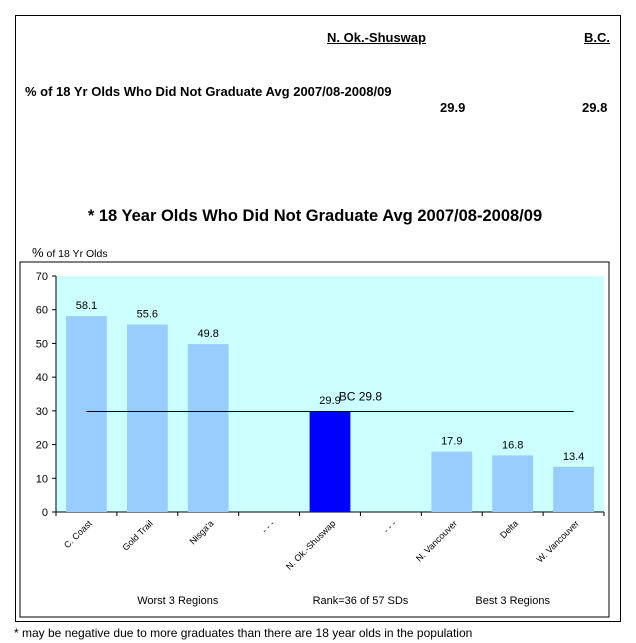 This screenshot has width=636, height=643. What do you see at coordinates (38, 252) in the screenshot?
I see `y-axis-label-percent: %` at bounding box center [38, 252].